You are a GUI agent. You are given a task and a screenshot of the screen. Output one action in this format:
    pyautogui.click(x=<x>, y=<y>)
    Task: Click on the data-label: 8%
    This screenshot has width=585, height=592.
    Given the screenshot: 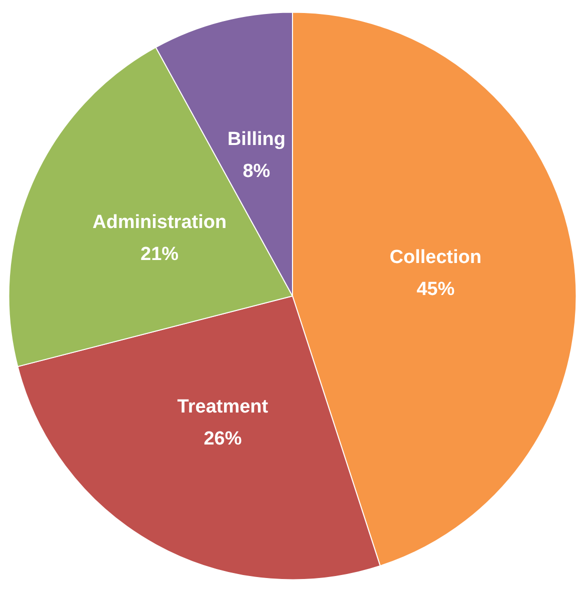 What is the action you would take?
    pyautogui.click(x=256, y=171)
    